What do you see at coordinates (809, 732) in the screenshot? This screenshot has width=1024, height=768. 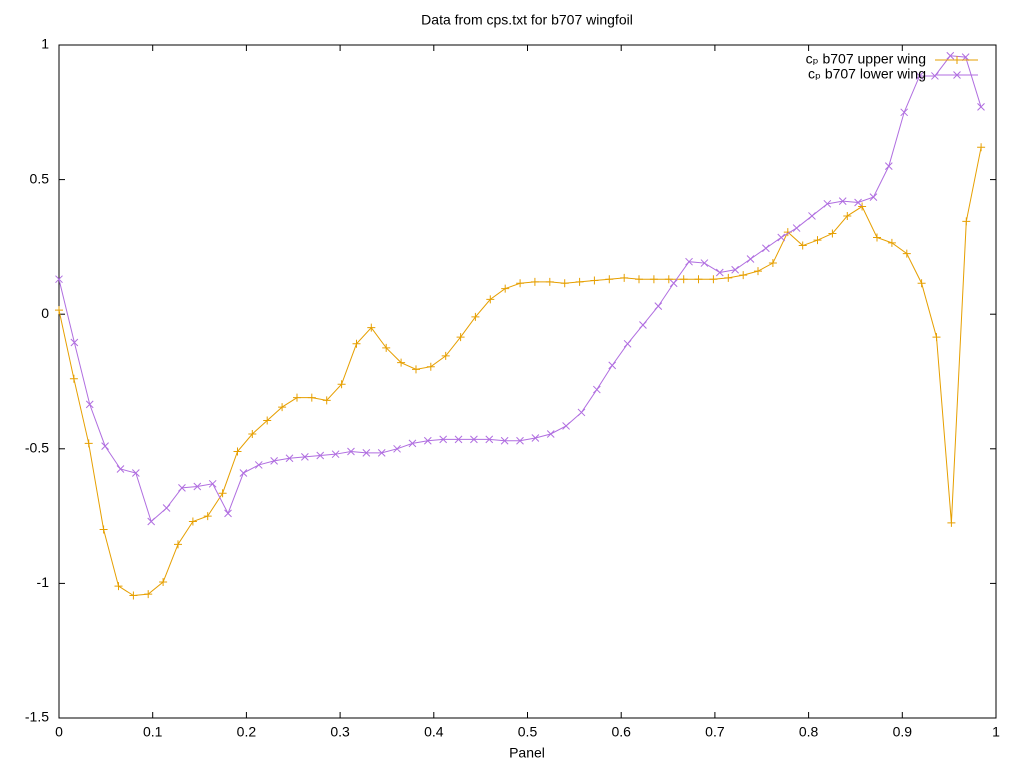 I see `x-tick-label: 0.8` at bounding box center [809, 732].